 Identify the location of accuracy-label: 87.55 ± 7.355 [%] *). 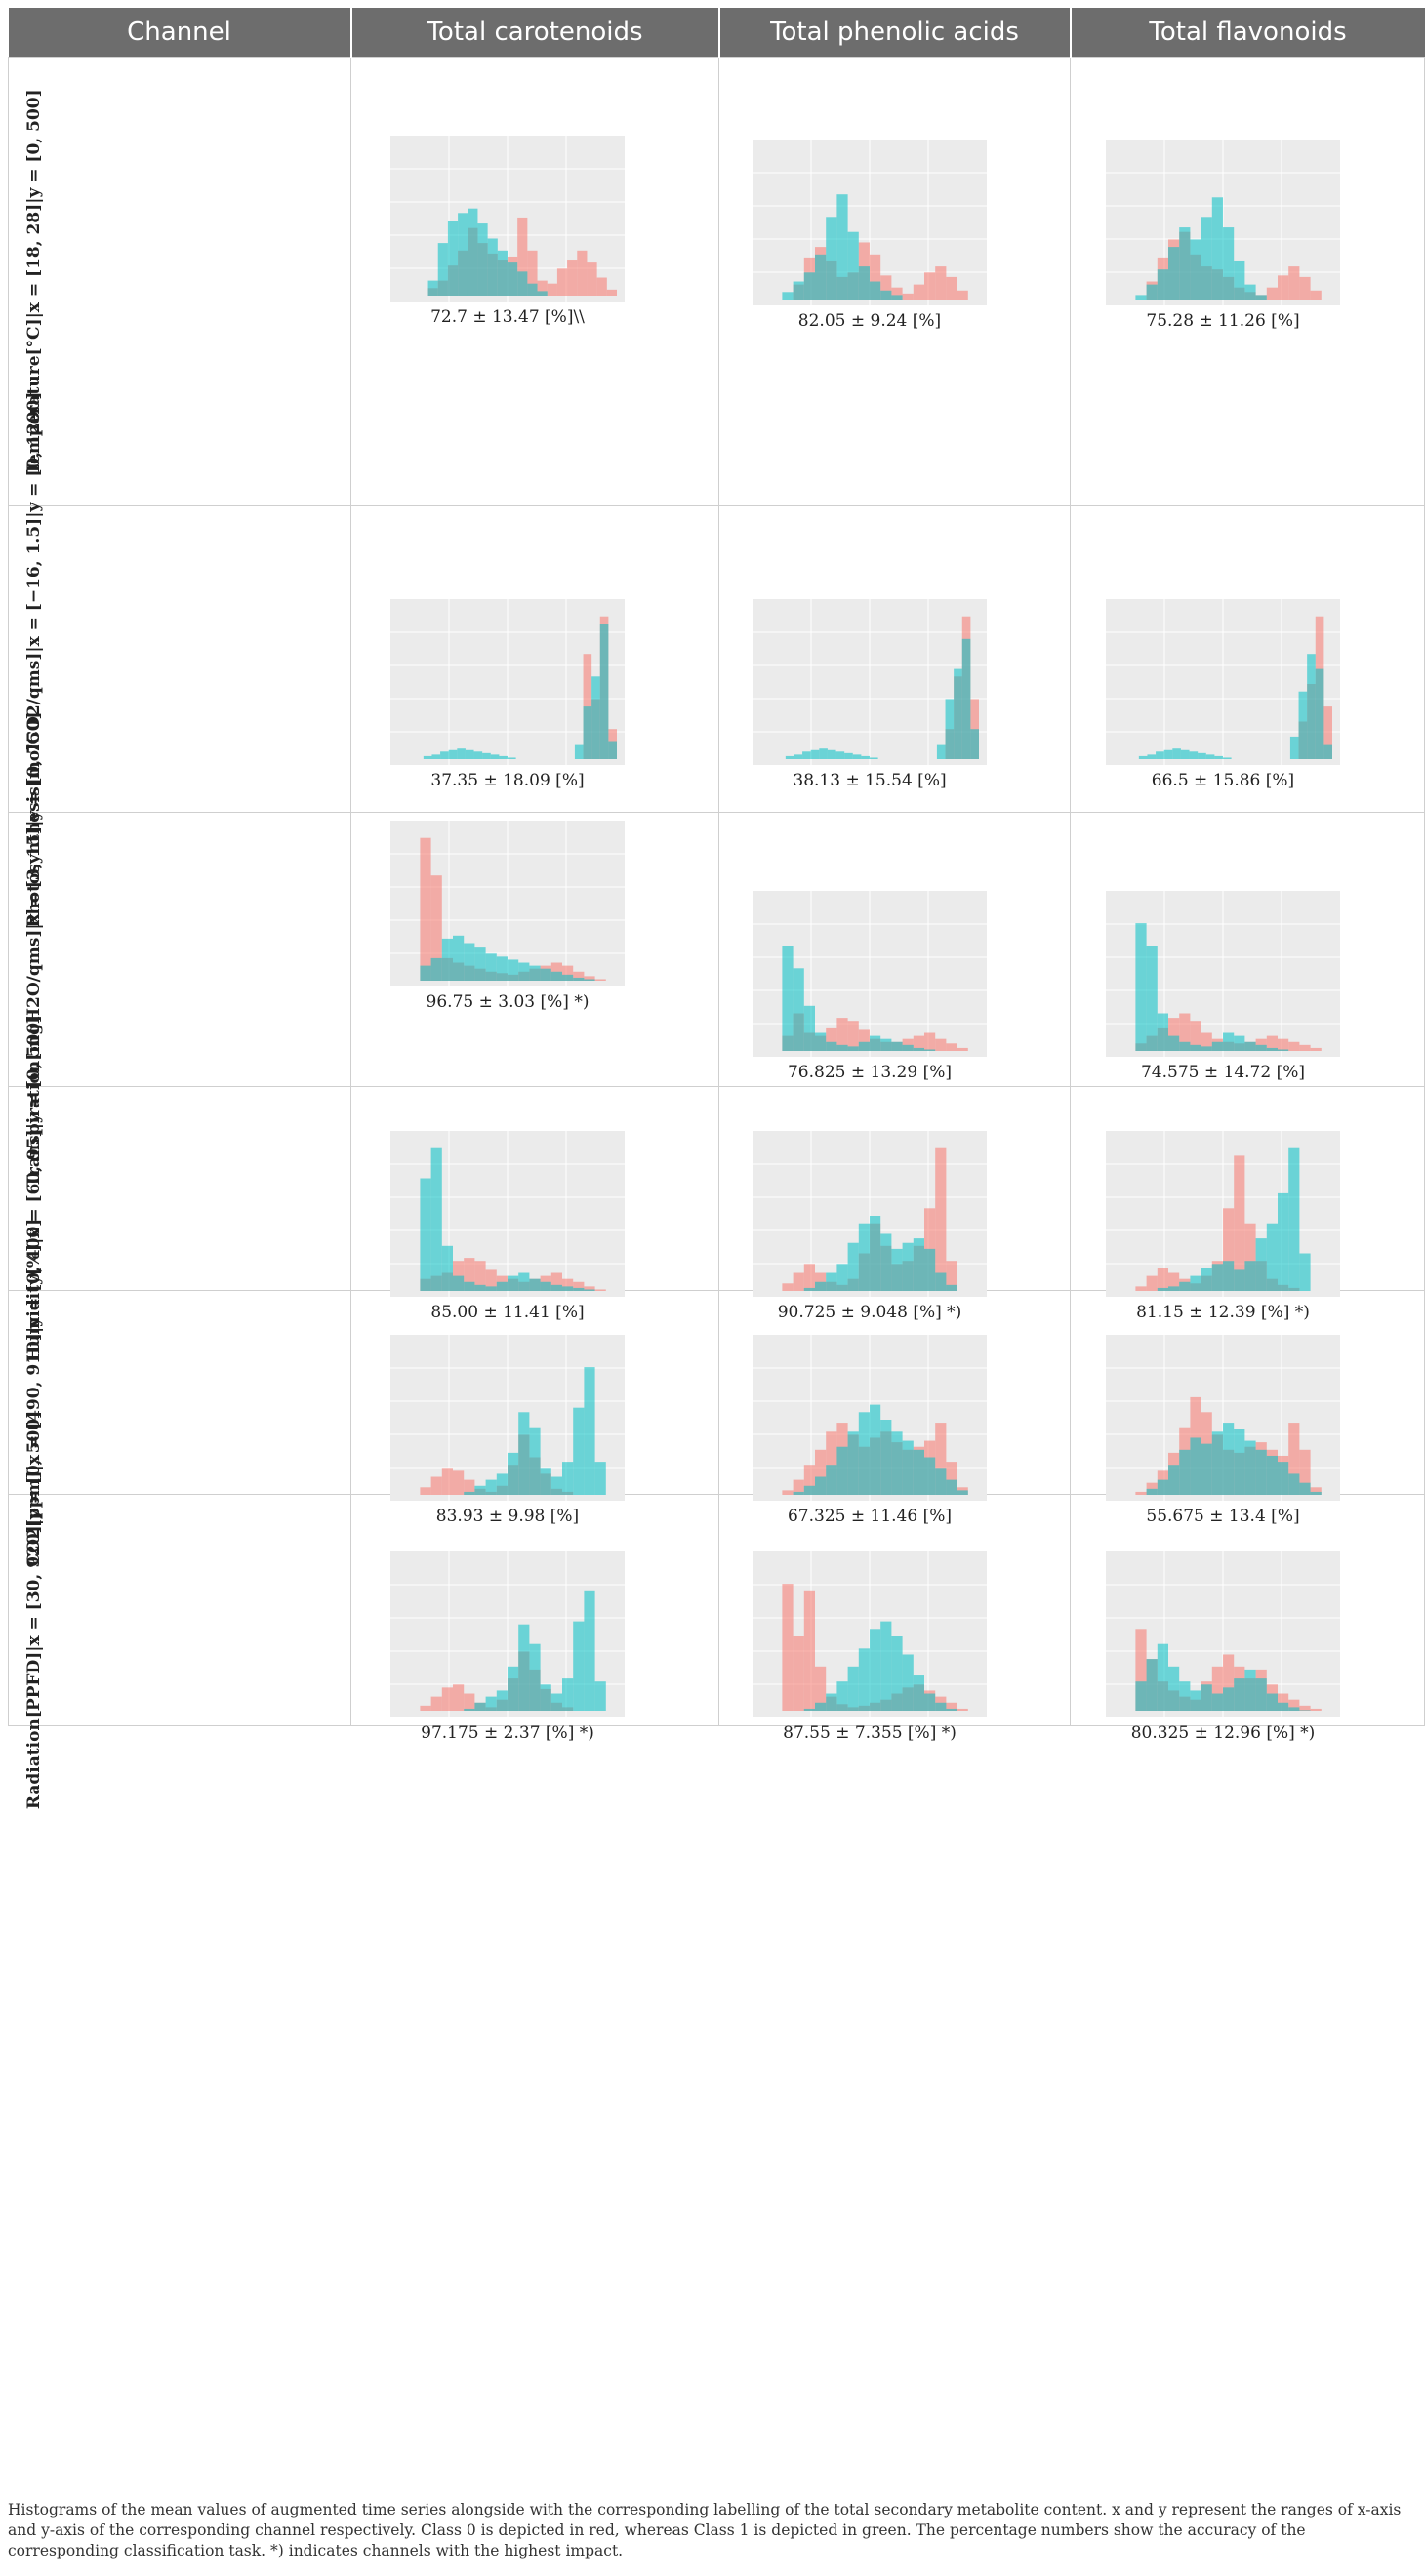
(870, 1733).